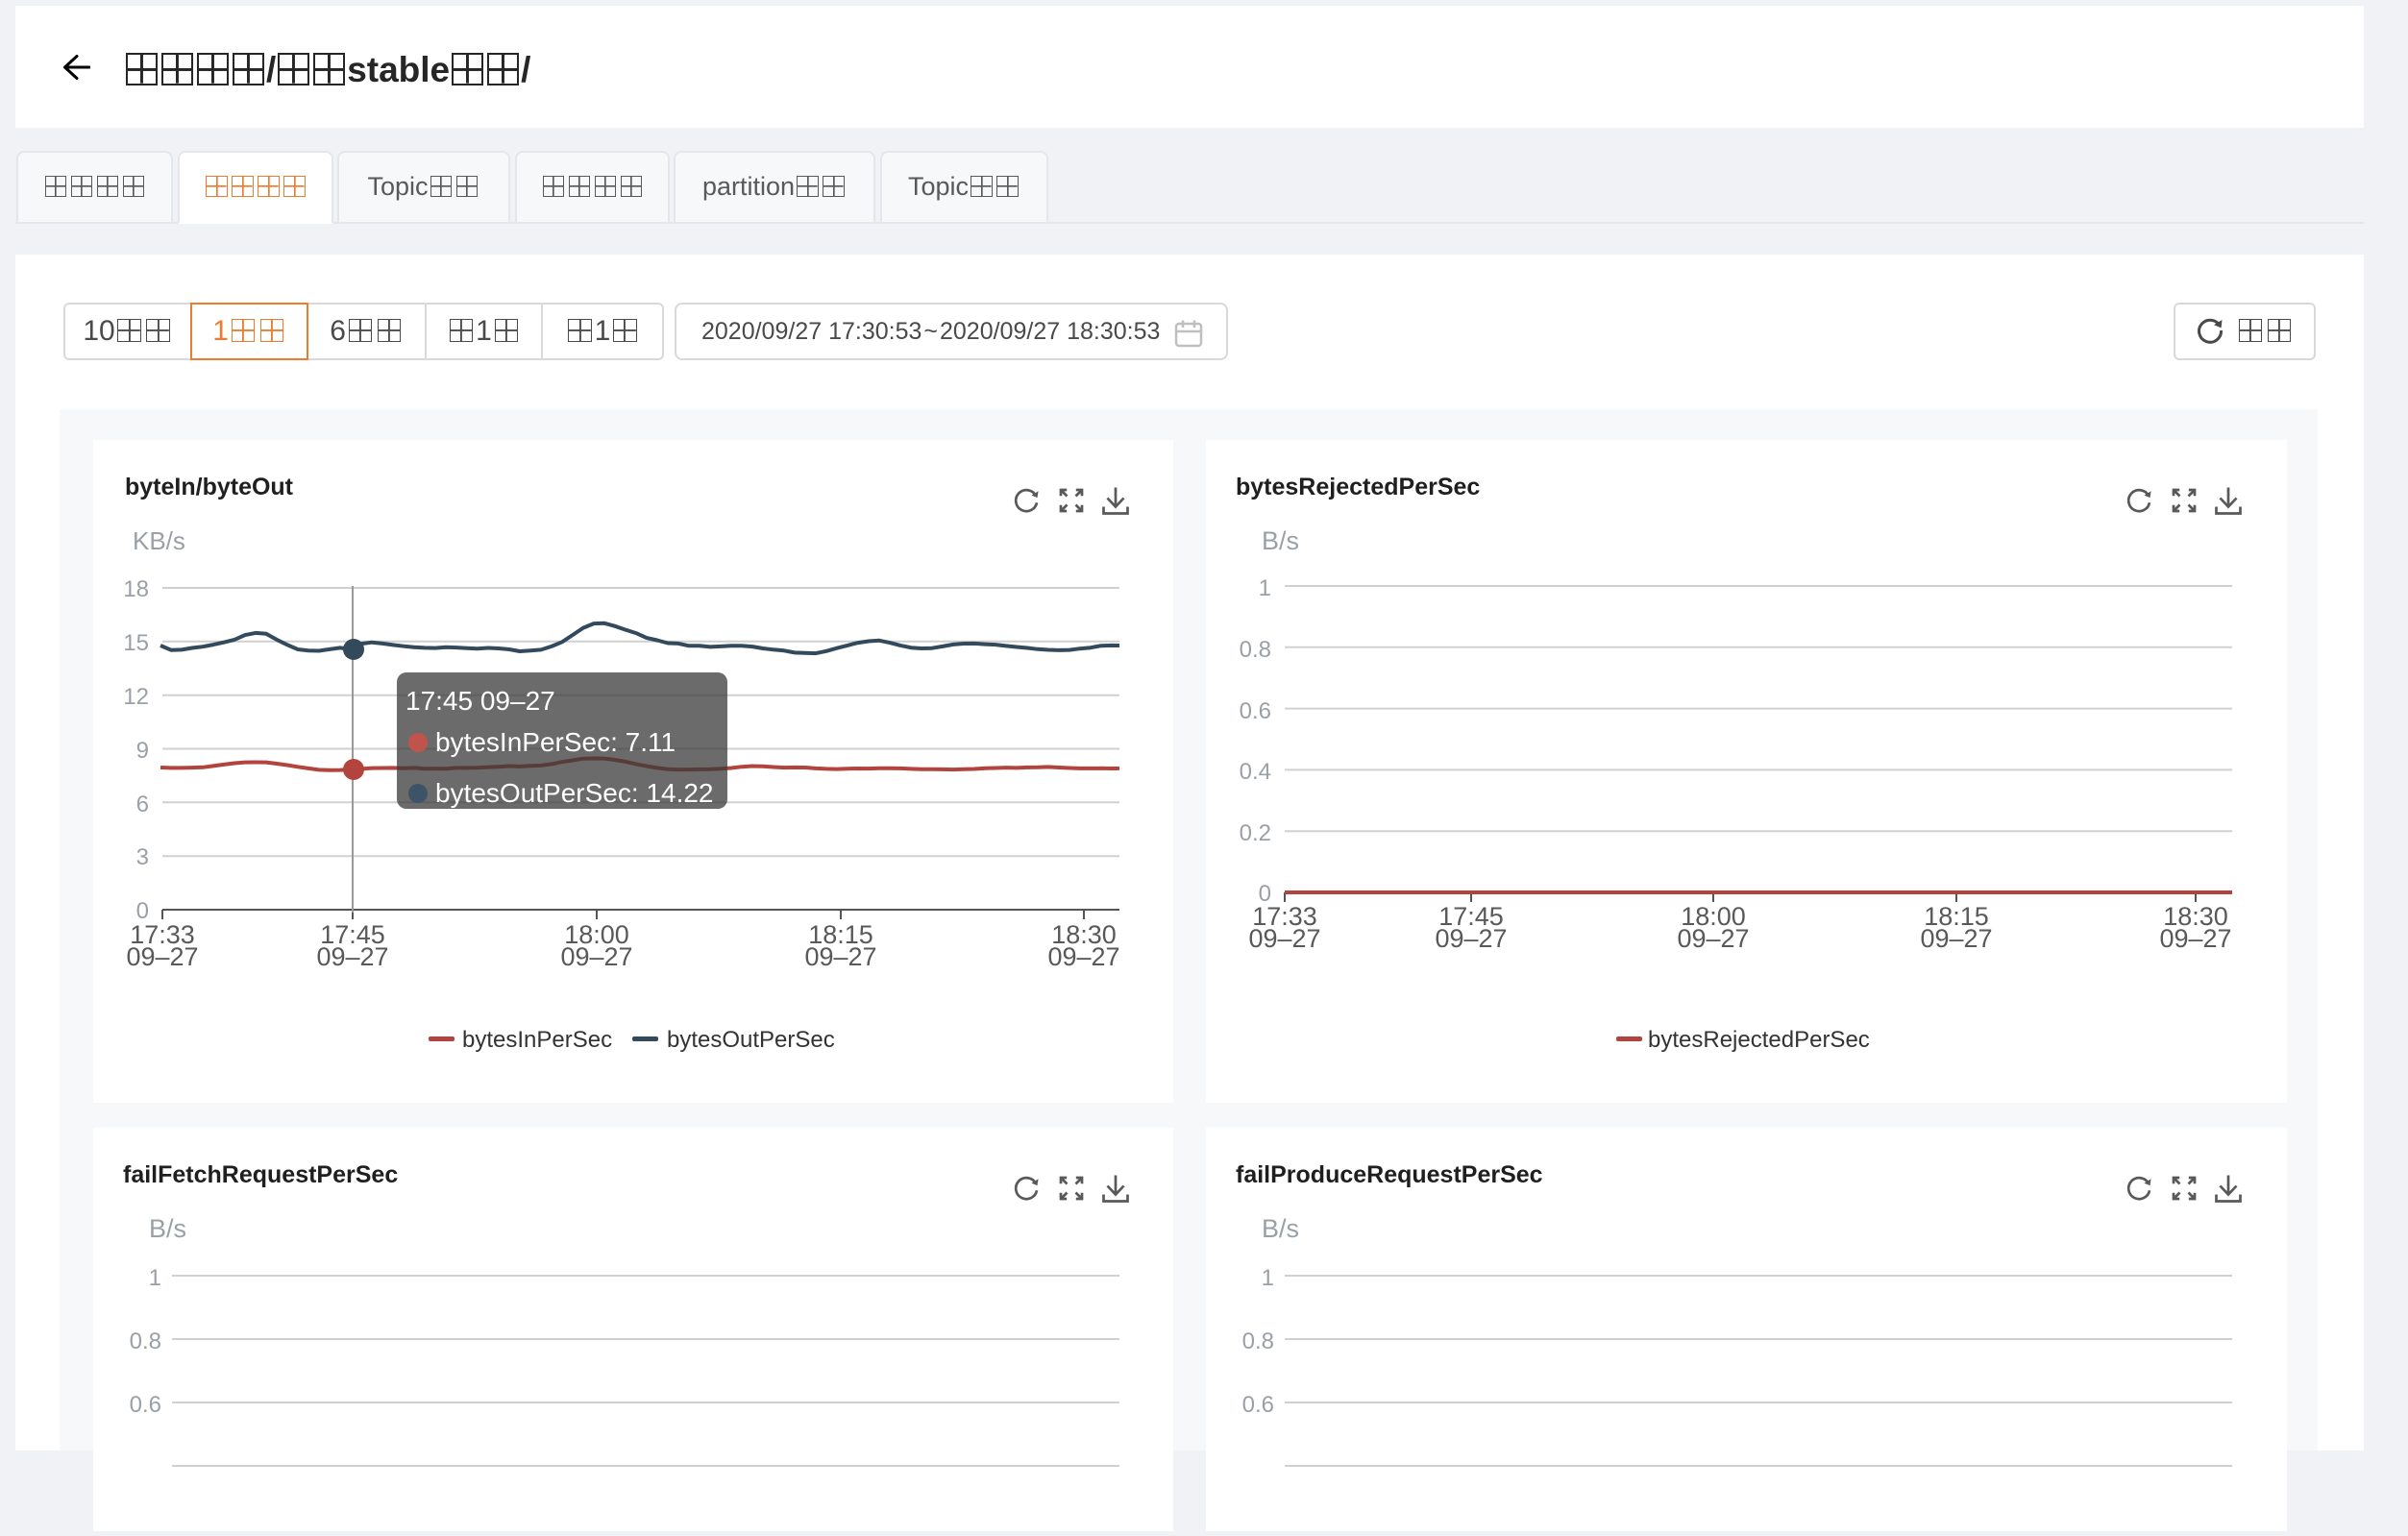  What do you see at coordinates (143, 751) in the screenshot?
I see `svg-text: 9` at bounding box center [143, 751].